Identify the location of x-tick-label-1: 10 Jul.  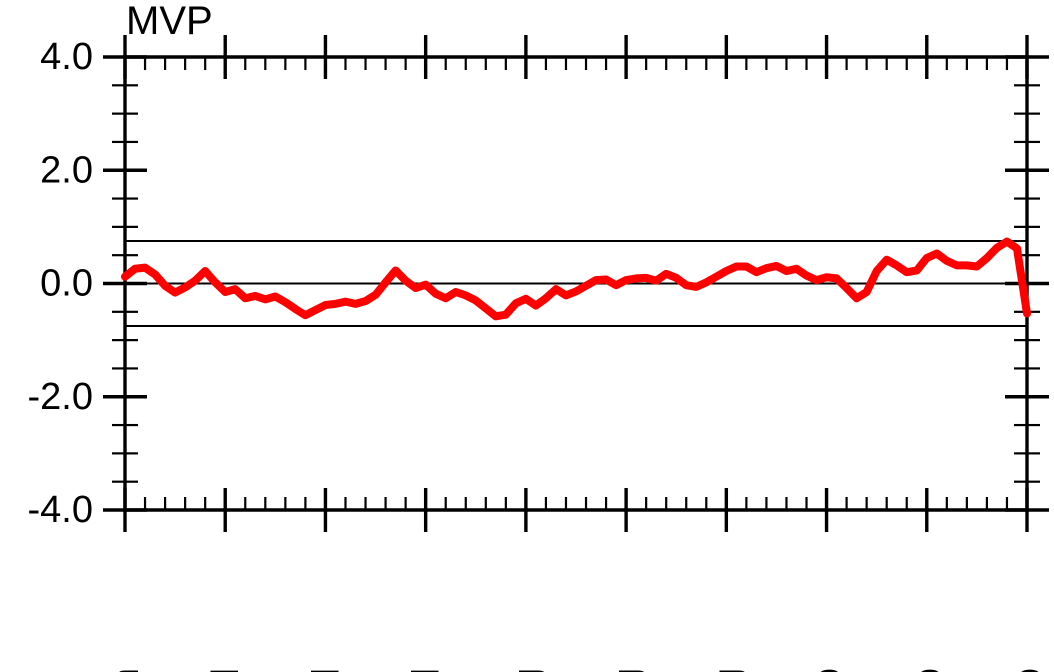
(226, 670).